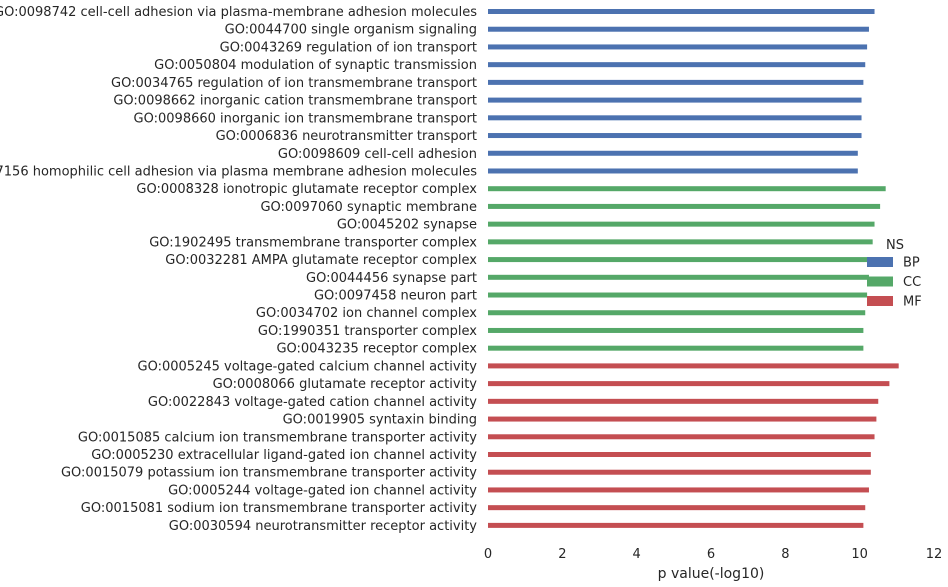 Image resolution: width=948 pixels, height=587 pixels. I want to click on category-label: GO:0097060 synaptic membrane, so click(368, 207).